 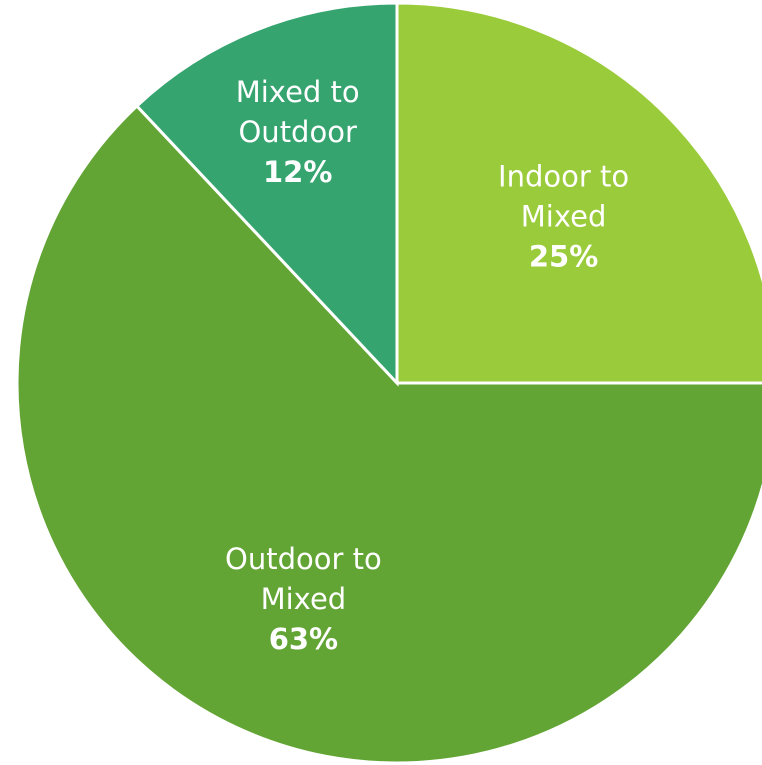 I want to click on slice-percent: 25%, so click(x=563, y=256).